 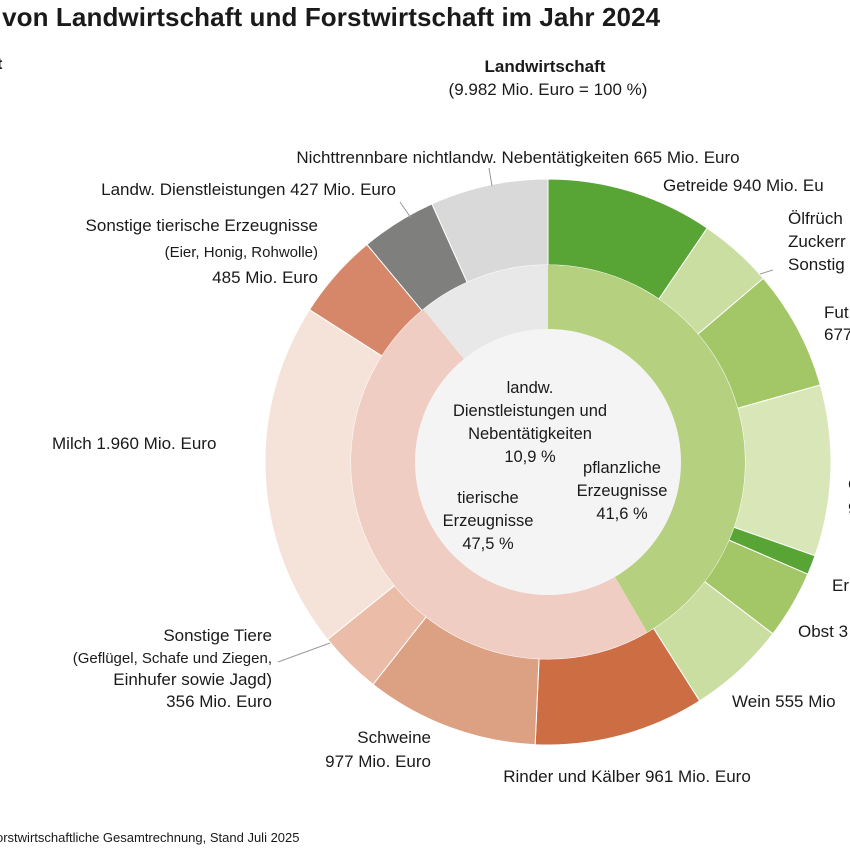 What do you see at coordinates (743, 185) in the screenshot?
I see `getreide-label: Getreide 940 Mio. Eu` at bounding box center [743, 185].